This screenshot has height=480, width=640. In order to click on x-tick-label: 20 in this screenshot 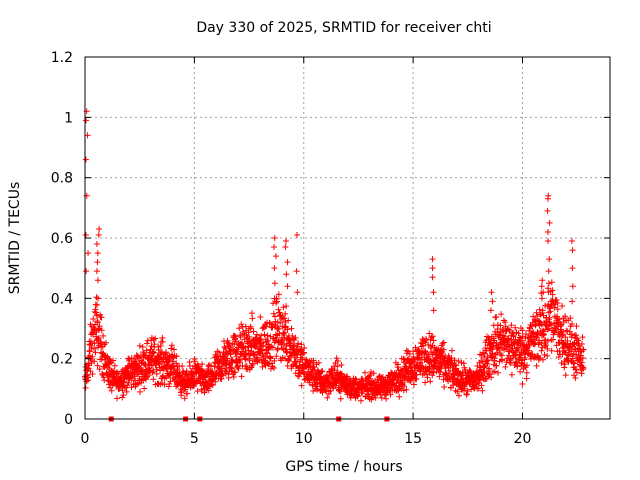, I will do `click(523, 439)`.